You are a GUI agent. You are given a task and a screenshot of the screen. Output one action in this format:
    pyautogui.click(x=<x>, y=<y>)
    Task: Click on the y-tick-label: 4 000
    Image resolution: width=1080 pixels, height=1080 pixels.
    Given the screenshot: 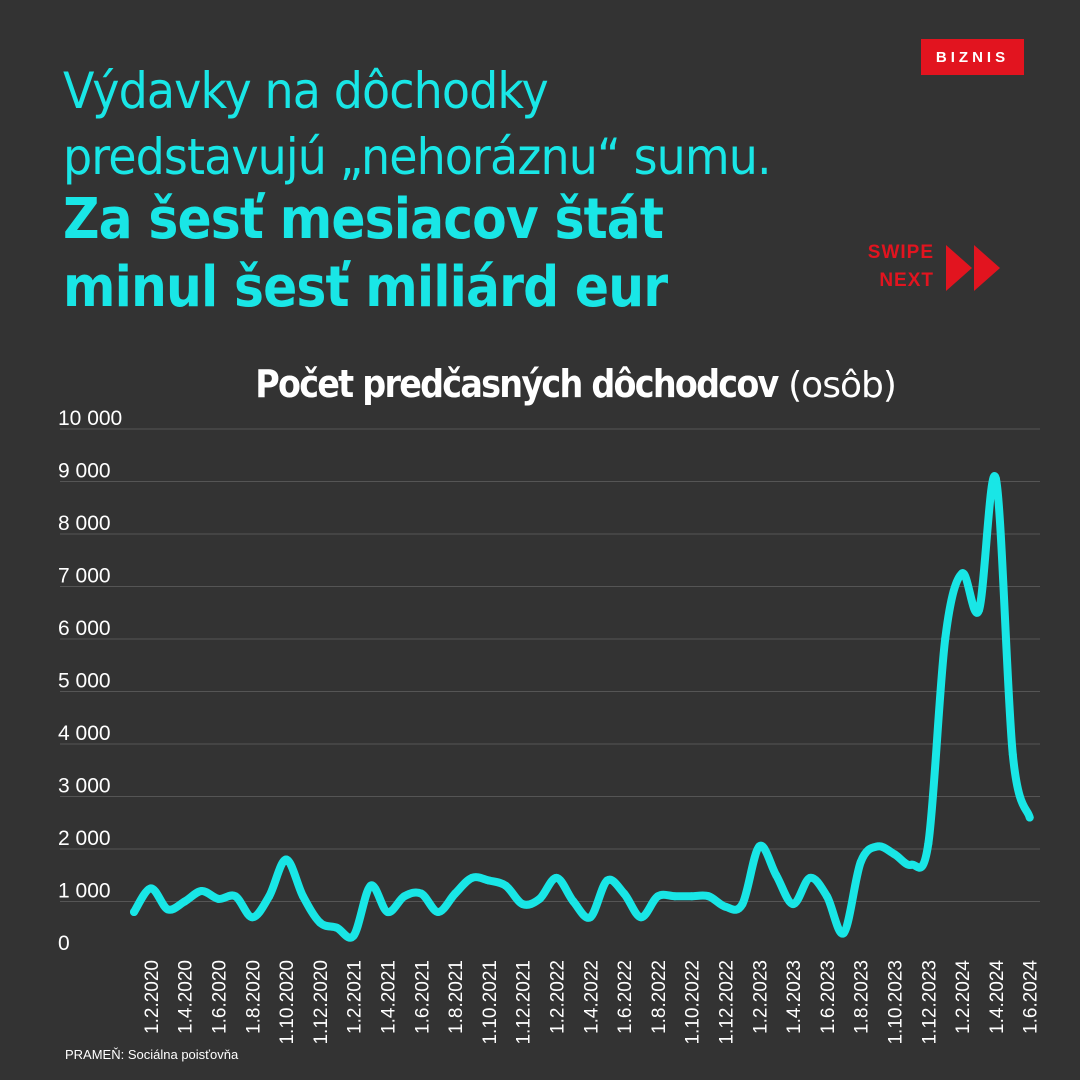 What is the action you would take?
    pyautogui.click(x=84, y=733)
    